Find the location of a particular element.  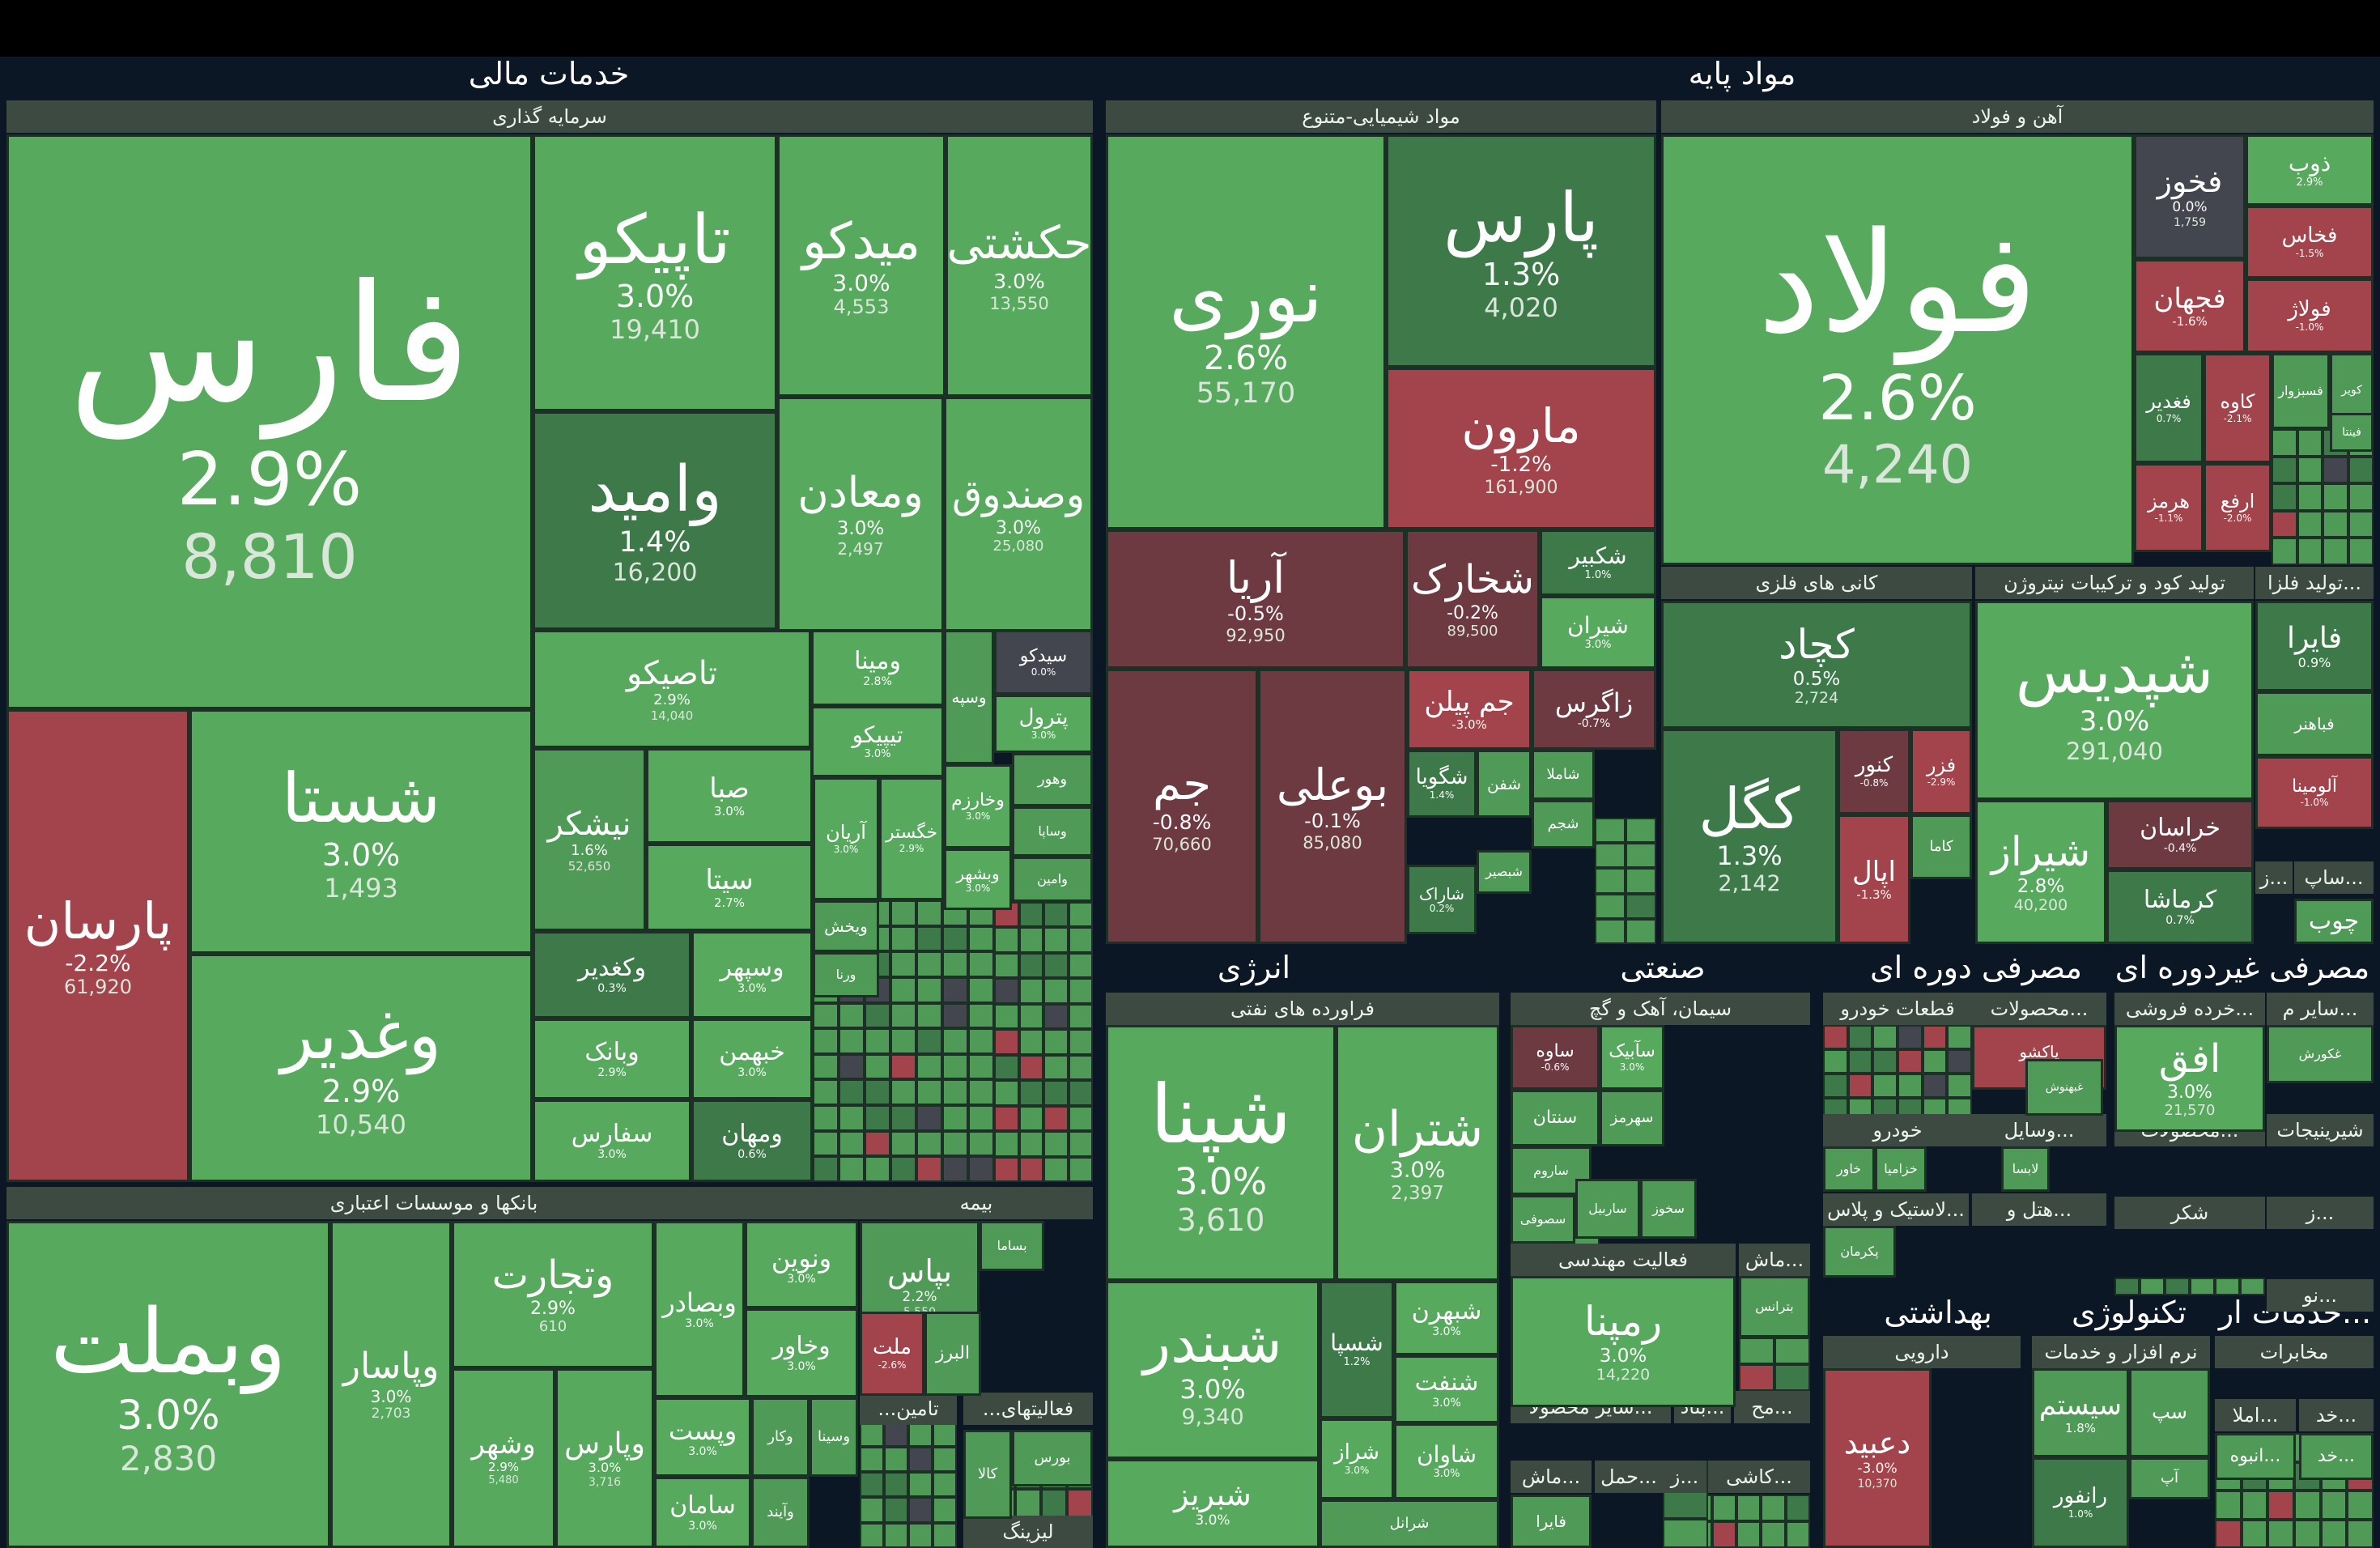

stock-tile: وسپهر 3.0% is located at coordinates (752, 975).